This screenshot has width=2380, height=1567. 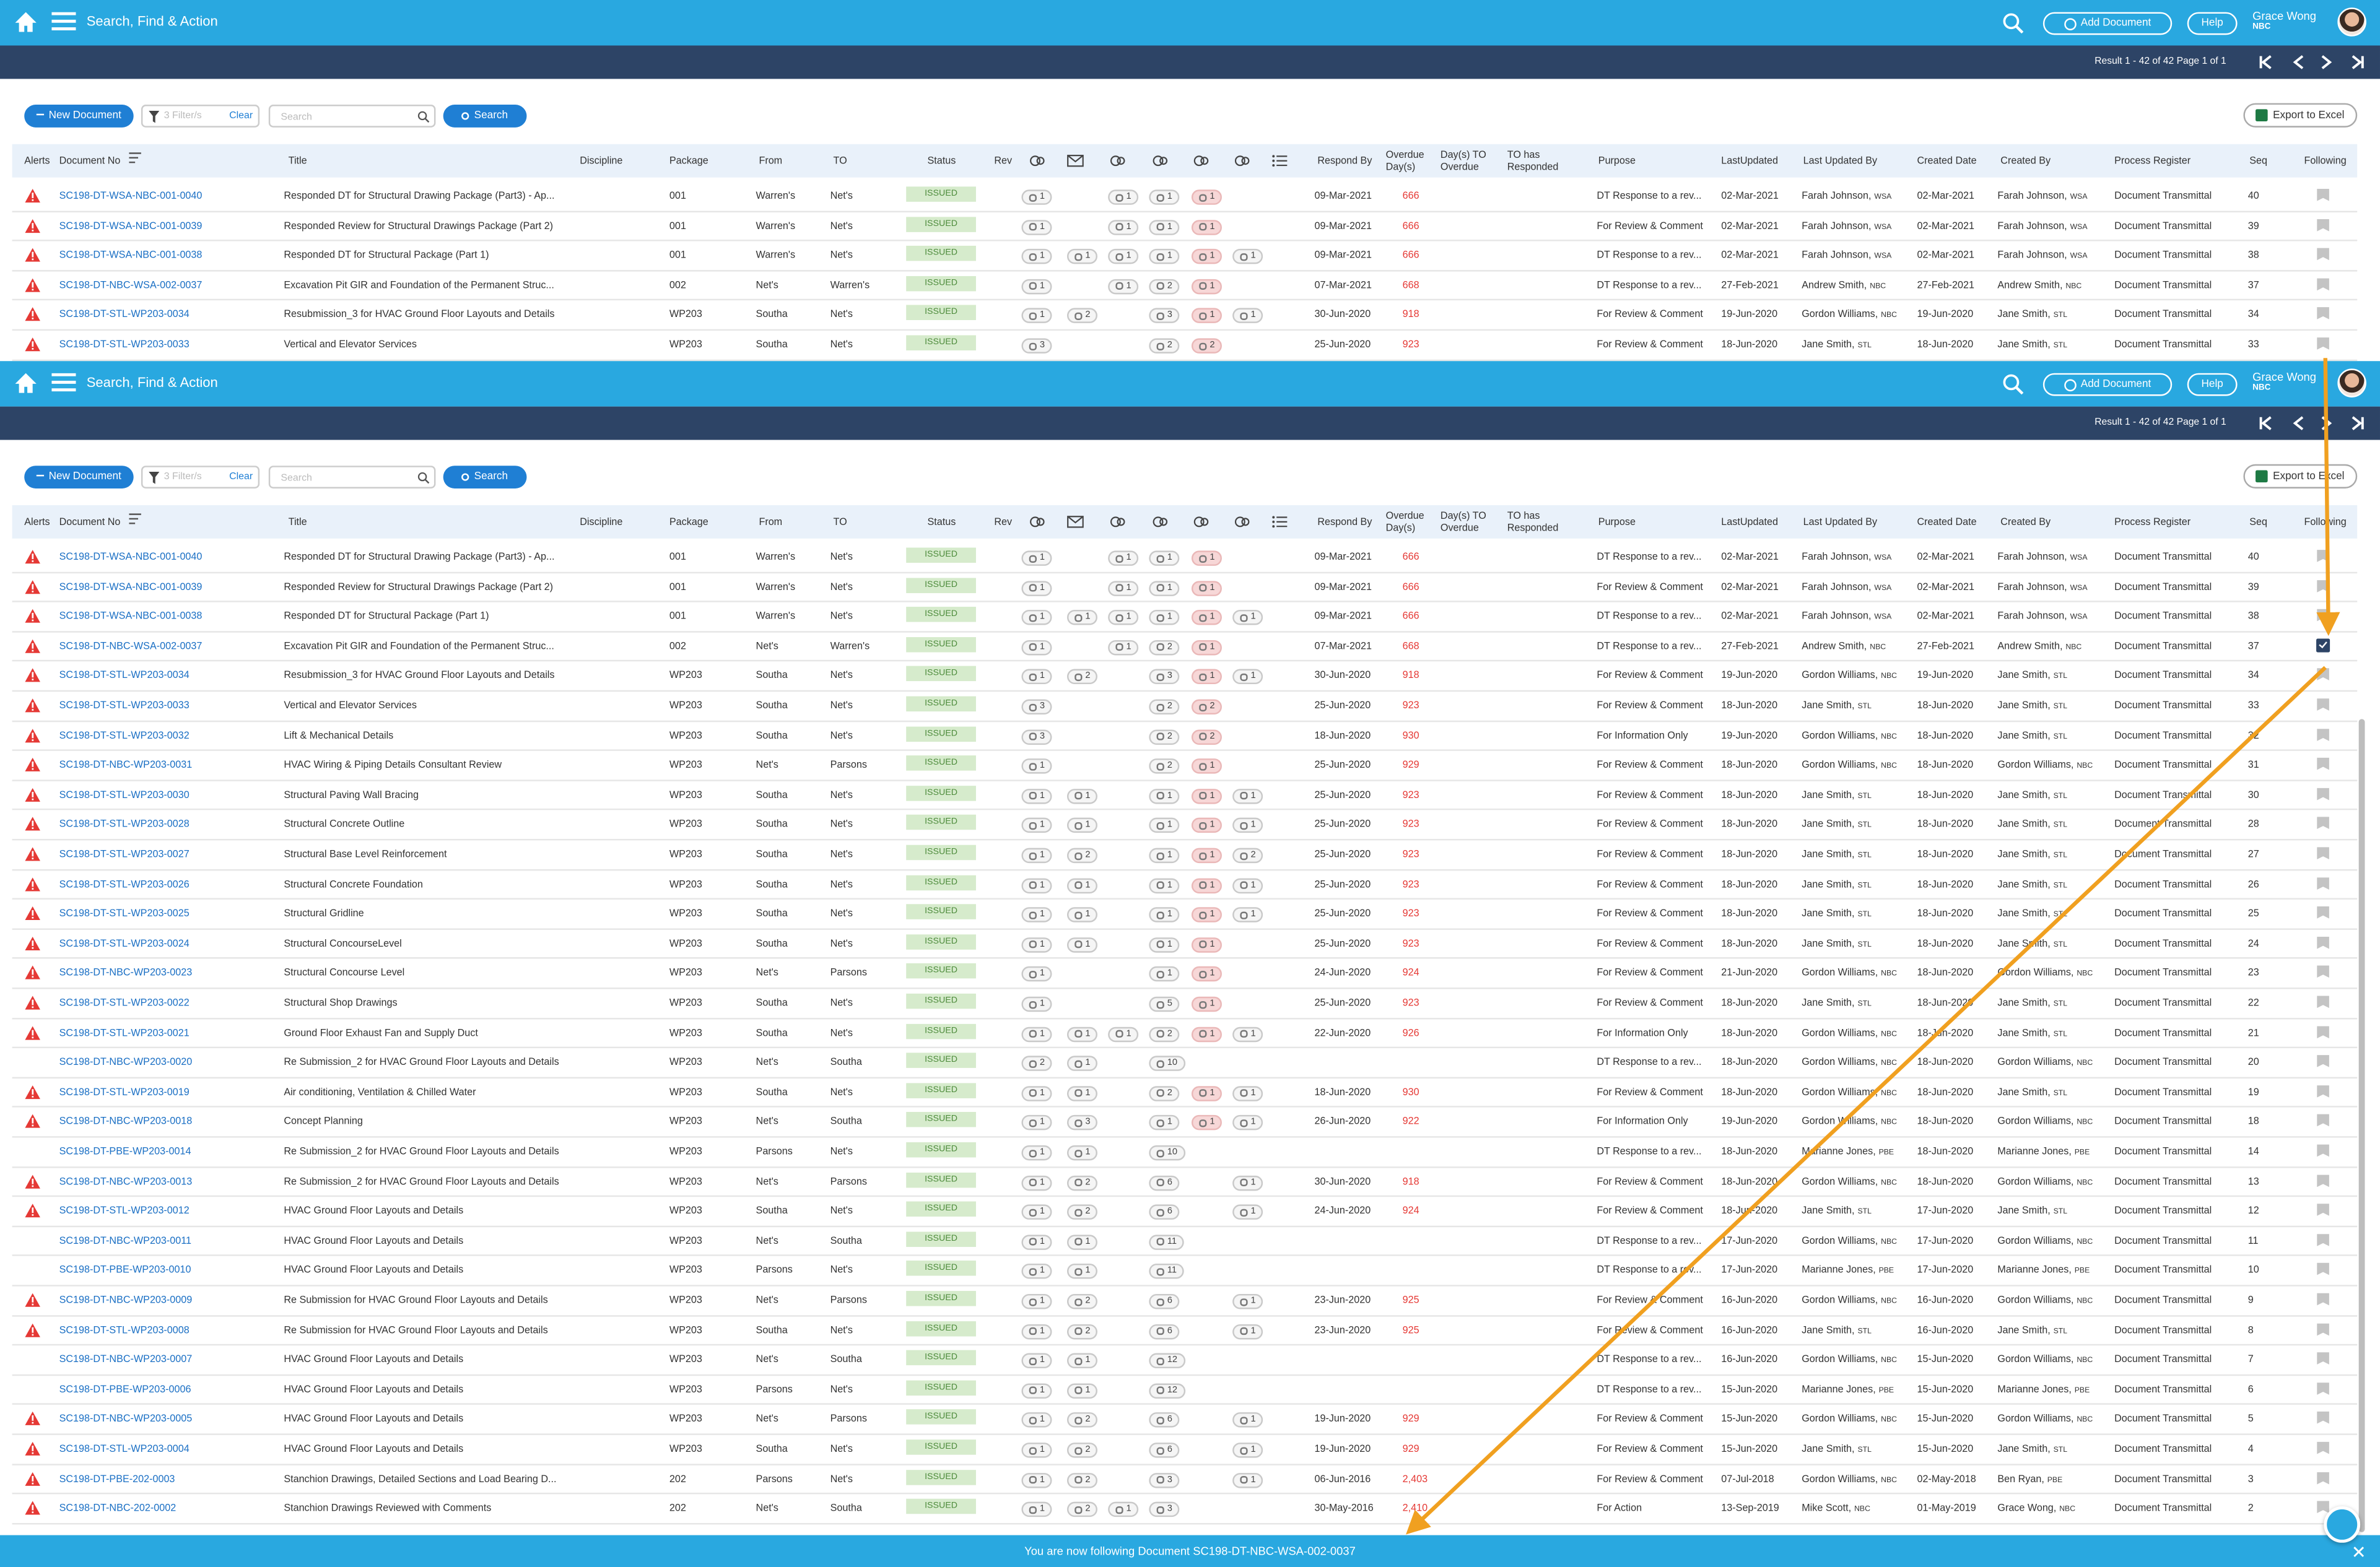 What do you see at coordinates (2351, 22) in the screenshot?
I see `avatar` at bounding box center [2351, 22].